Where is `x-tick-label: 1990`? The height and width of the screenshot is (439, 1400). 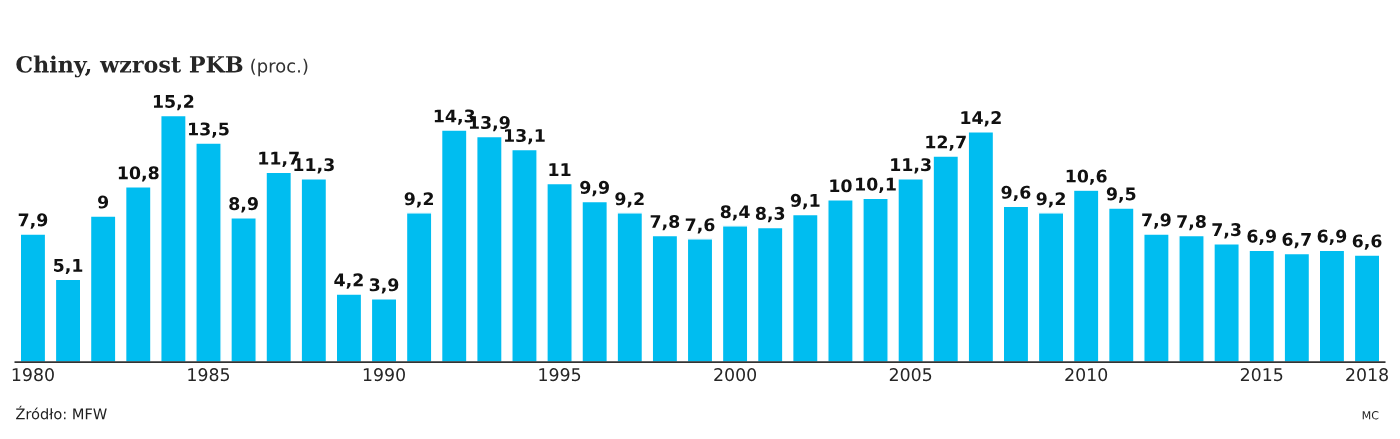 x-tick-label: 1990 is located at coordinates (384, 375).